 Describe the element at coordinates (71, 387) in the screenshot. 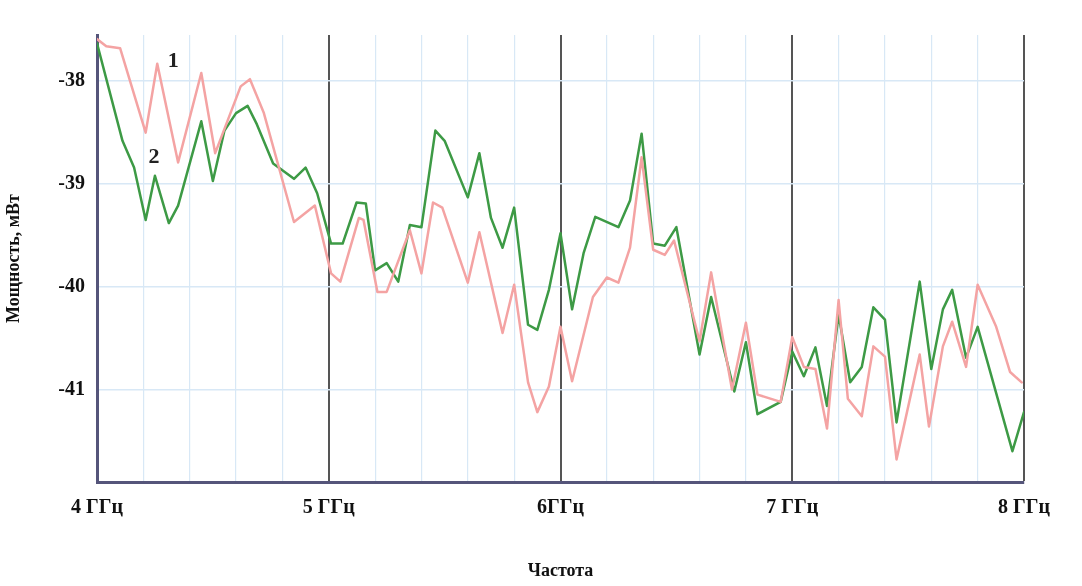

I see `y-tick-label: -41` at that location.